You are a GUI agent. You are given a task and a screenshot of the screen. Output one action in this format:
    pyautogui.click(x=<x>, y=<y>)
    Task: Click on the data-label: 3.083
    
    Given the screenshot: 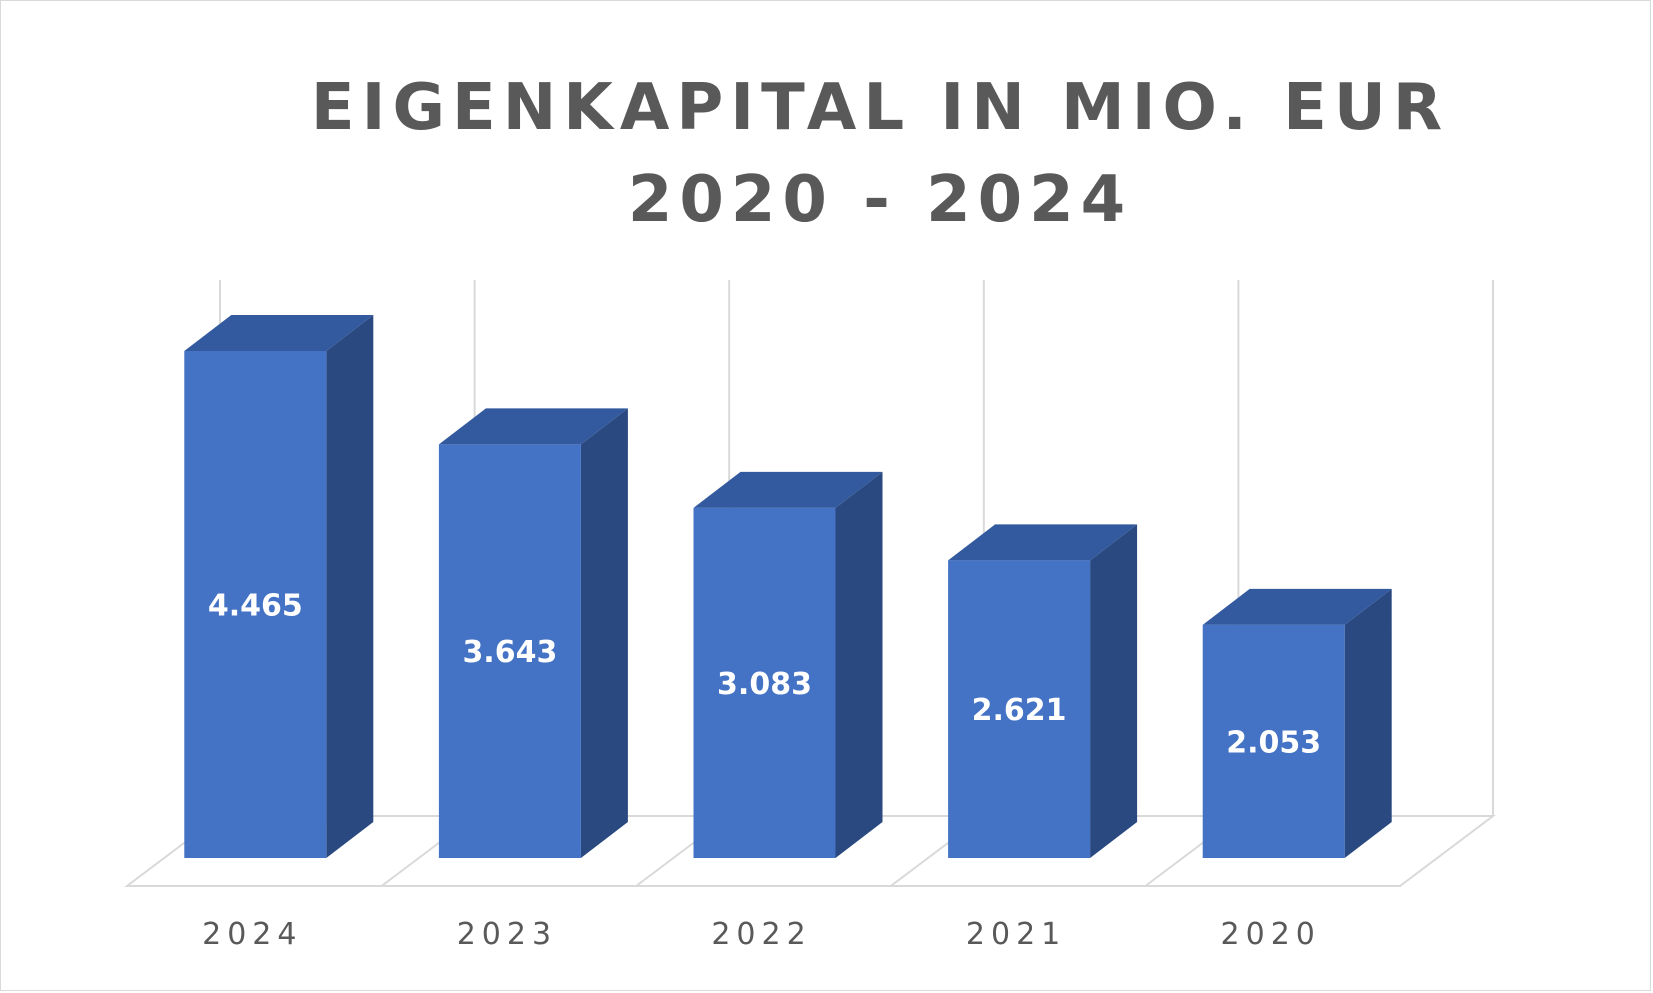 What is the action you would take?
    pyautogui.click(x=764, y=684)
    